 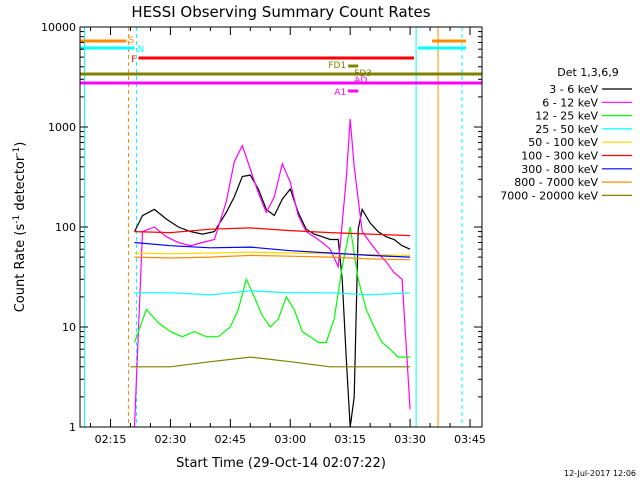 What do you see at coordinates (556, 182) in the screenshot?
I see `legend-entry-label-7: 800 - 7000 keV` at bounding box center [556, 182].